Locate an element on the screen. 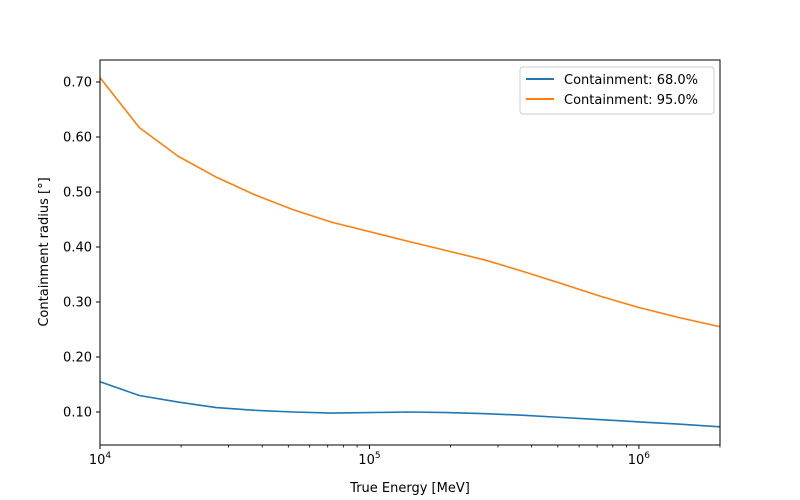 This screenshot has height=500, width=800. y-tick-label: 0.60 is located at coordinates (77, 138).